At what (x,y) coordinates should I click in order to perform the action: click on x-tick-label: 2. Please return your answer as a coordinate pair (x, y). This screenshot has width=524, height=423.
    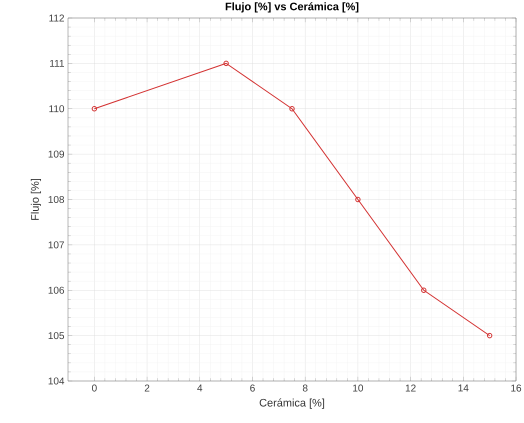
    Looking at the image, I should click on (147, 388).